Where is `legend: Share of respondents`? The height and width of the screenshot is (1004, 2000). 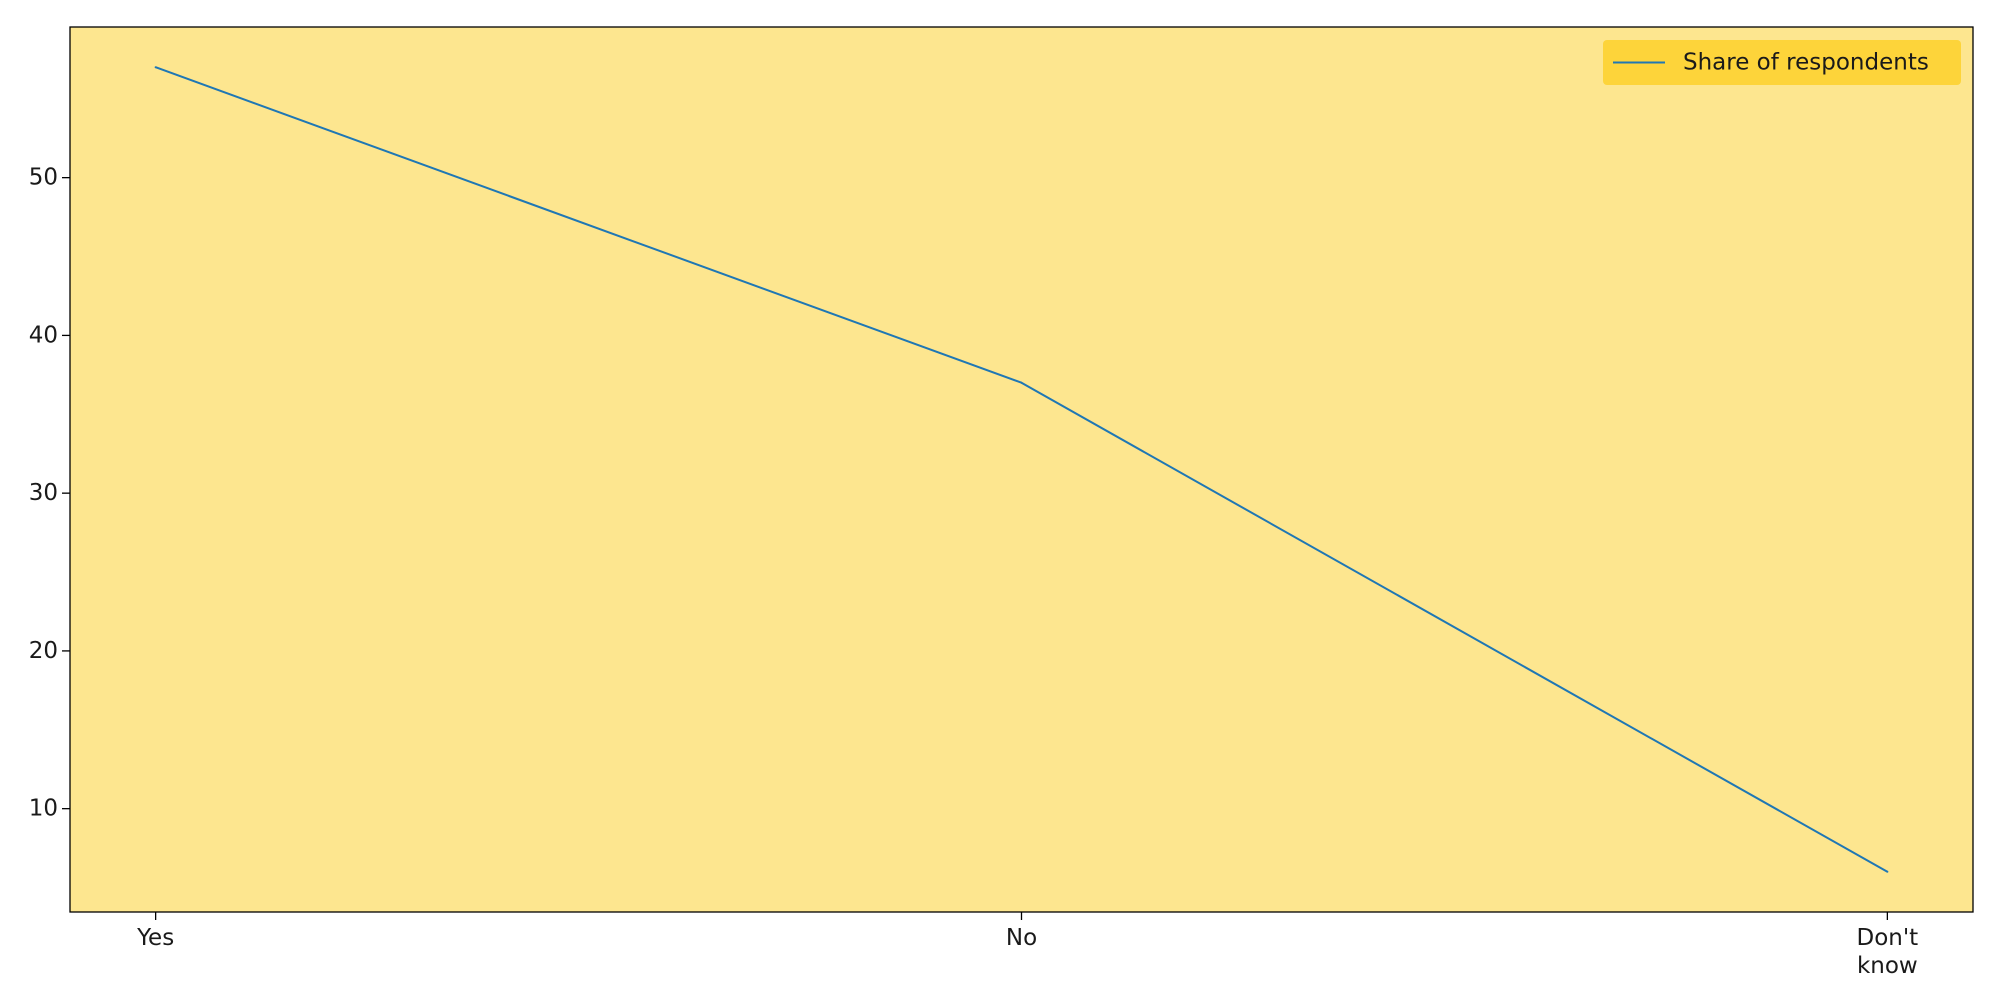 legend: Share of respondents is located at coordinates (1782, 62).